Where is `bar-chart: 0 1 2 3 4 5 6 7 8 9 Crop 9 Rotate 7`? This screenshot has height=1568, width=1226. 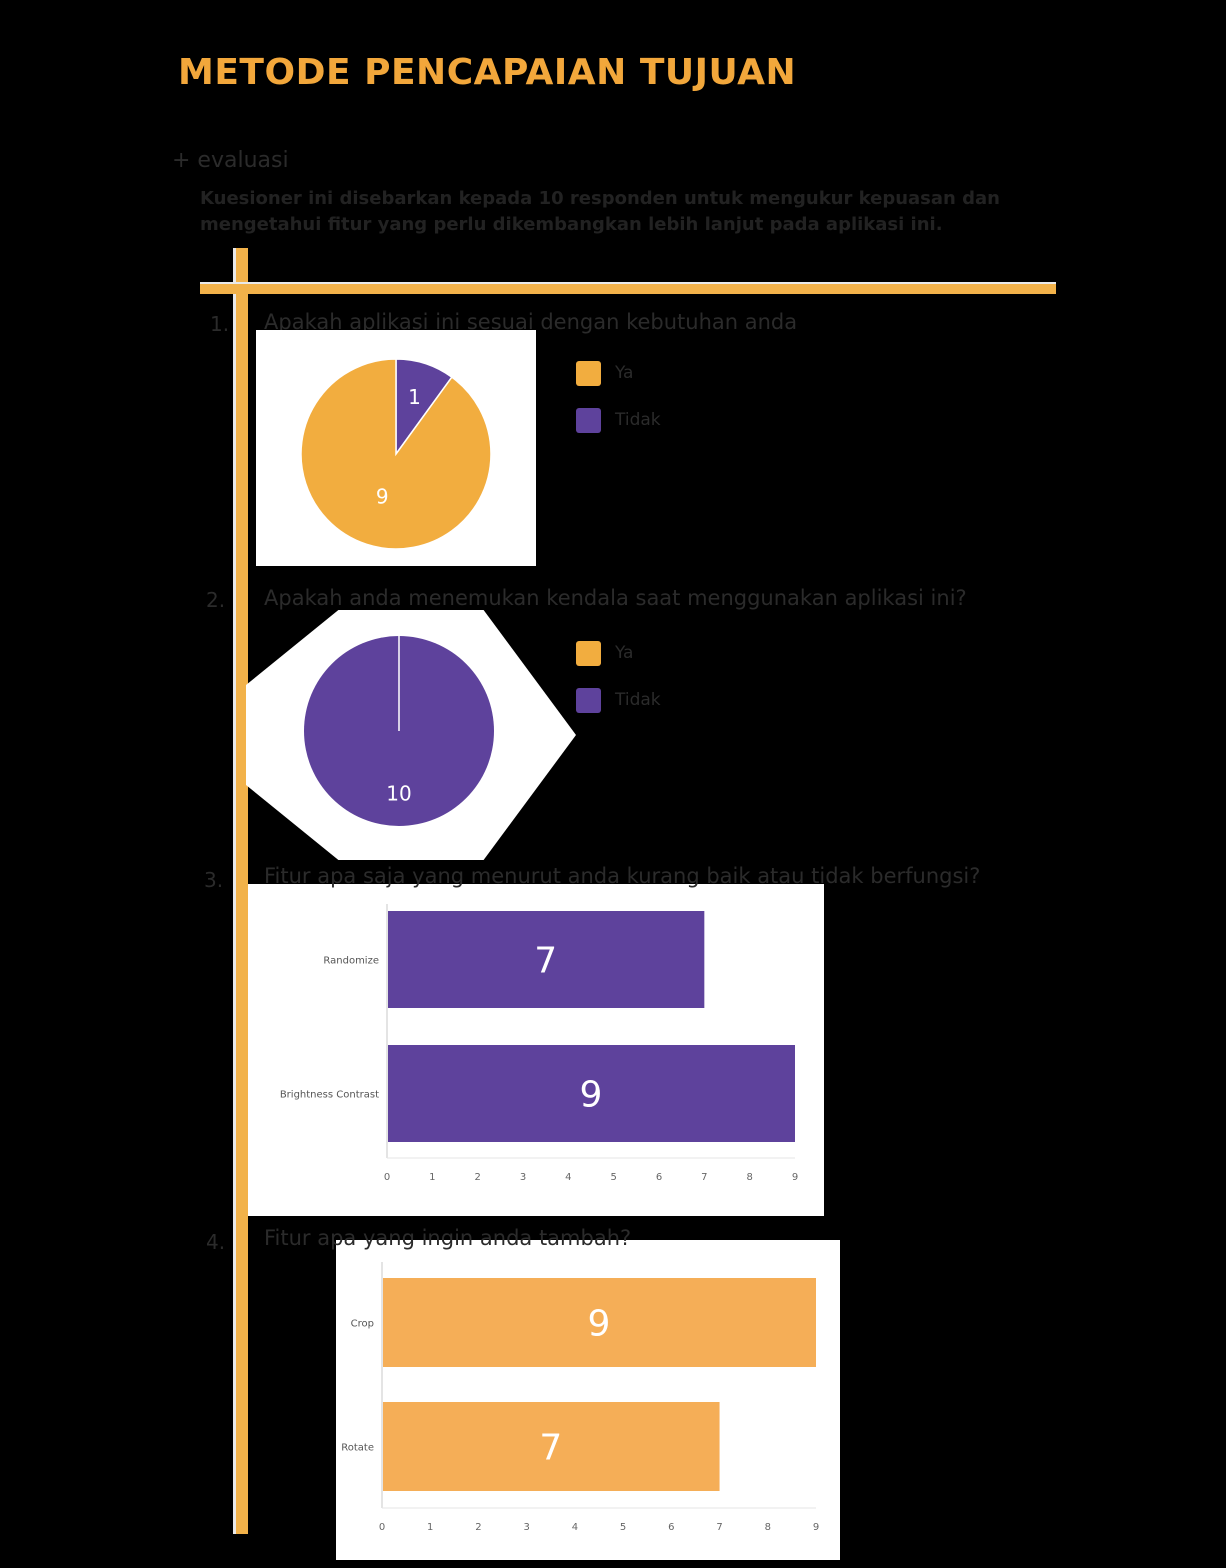
bar-chart: 0 1 2 3 4 5 6 7 8 9 Crop 9 Rotate 7 is located at coordinates (580, 1397).